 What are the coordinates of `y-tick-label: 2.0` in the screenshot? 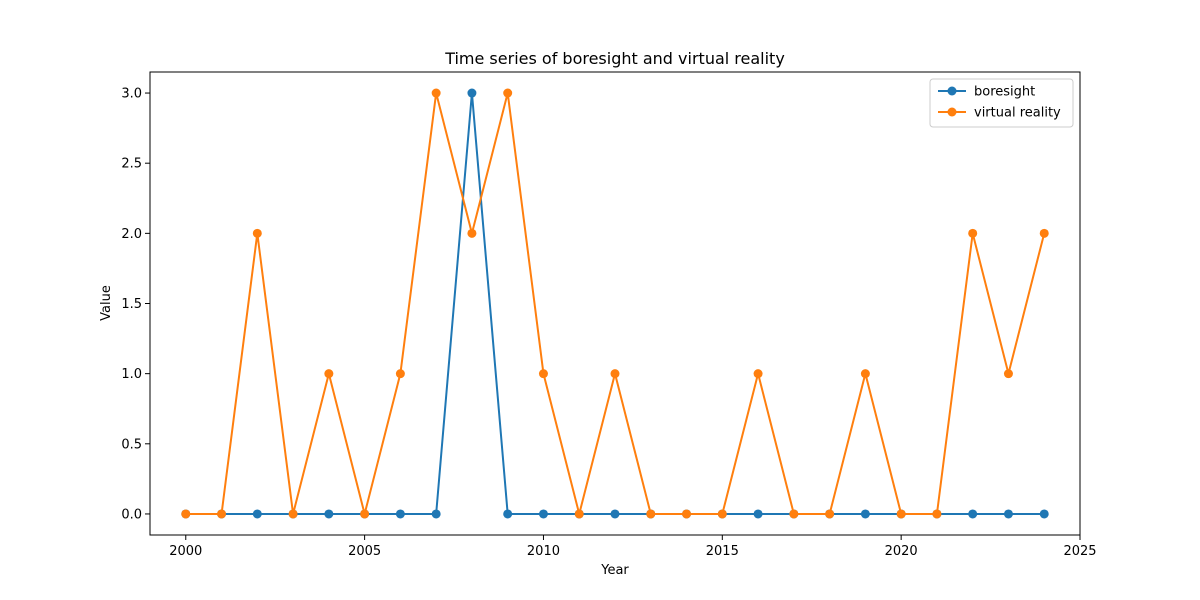 It's located at (131, 234).